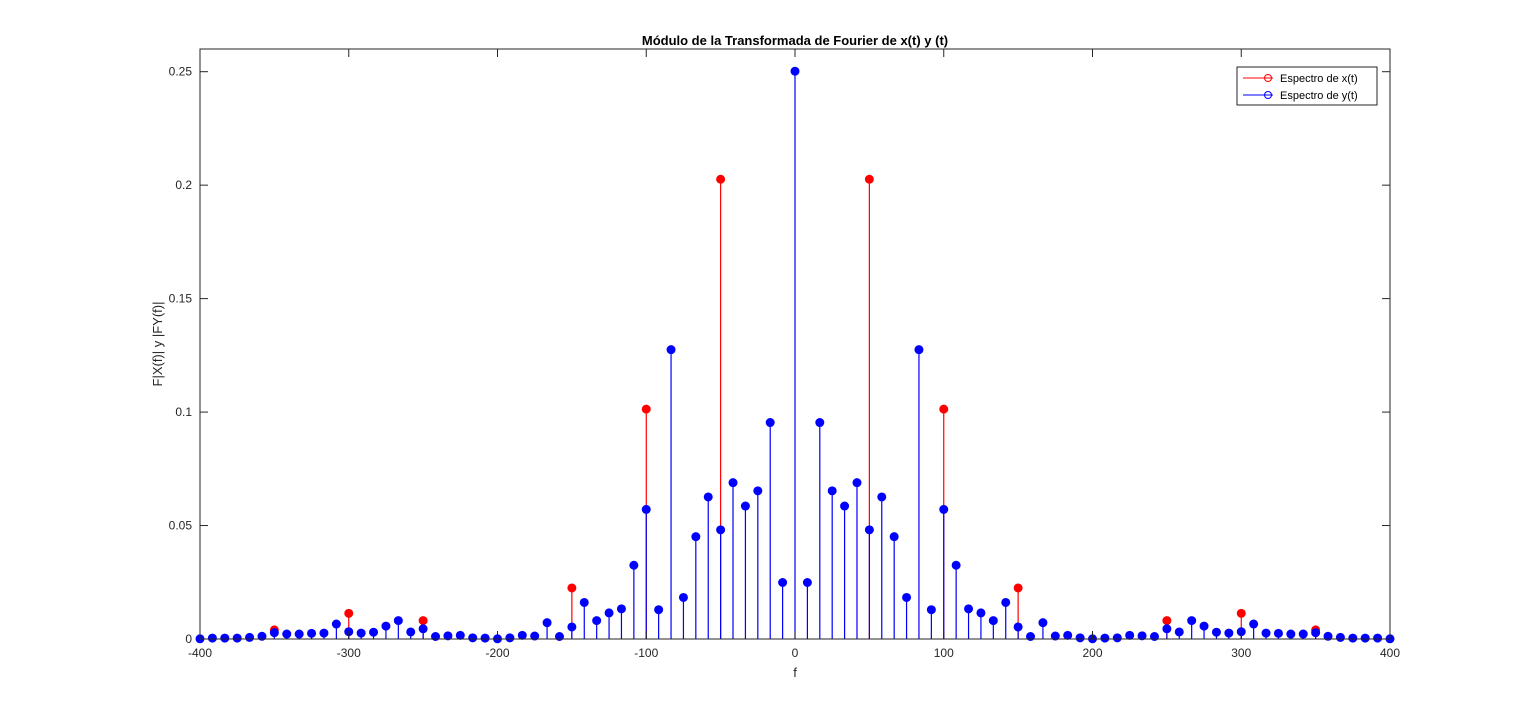 Image resolution: width=1536 pixels, height=718 pixels. I want to click on y-tick-label: 0, so click(188, 639).